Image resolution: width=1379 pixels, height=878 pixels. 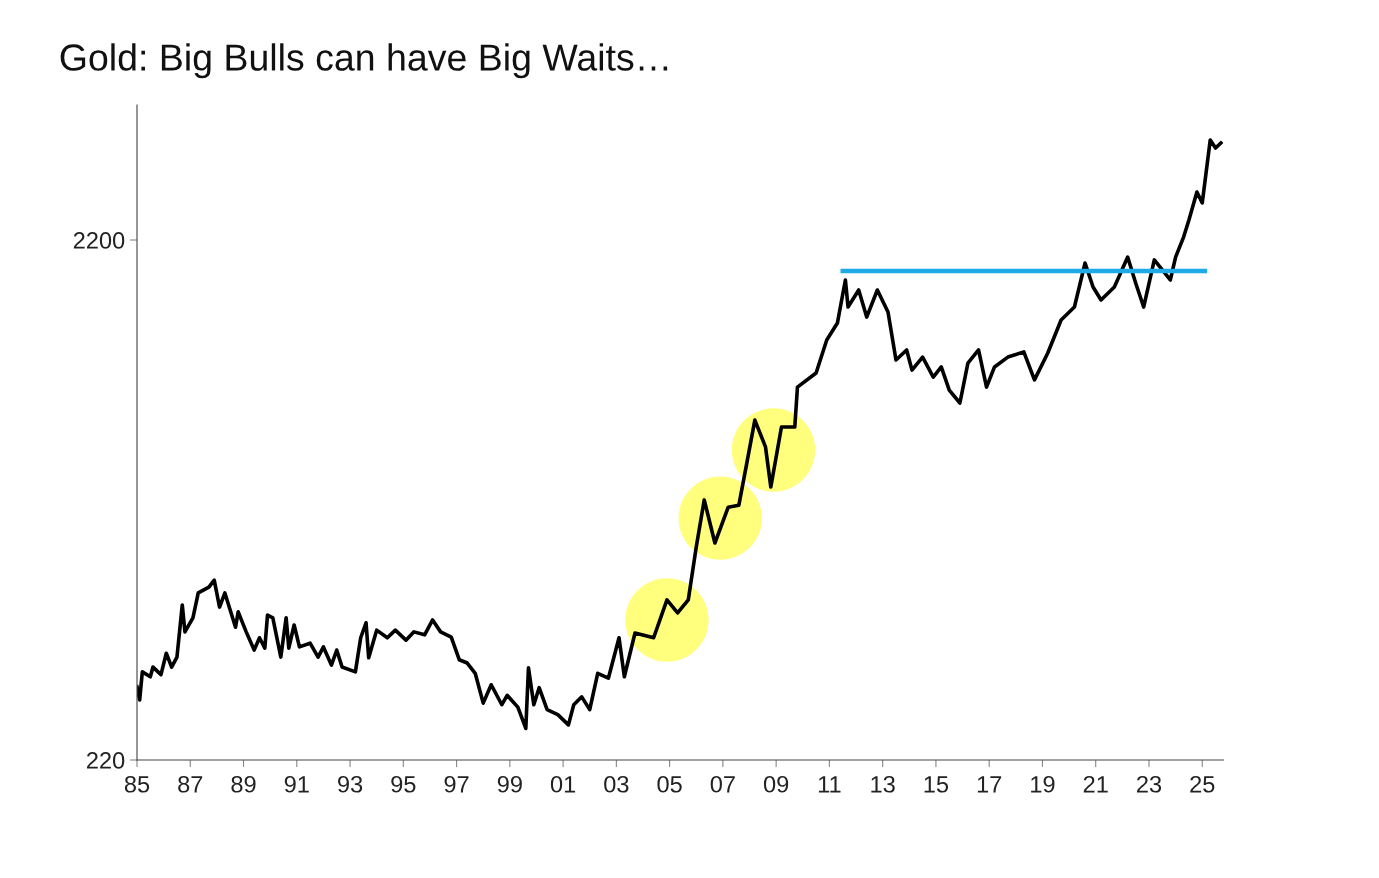 What do you see at coordinates (243, 784) in the screenshot?
I see `x-tick-label: 89` at bounding box center [243, 784].